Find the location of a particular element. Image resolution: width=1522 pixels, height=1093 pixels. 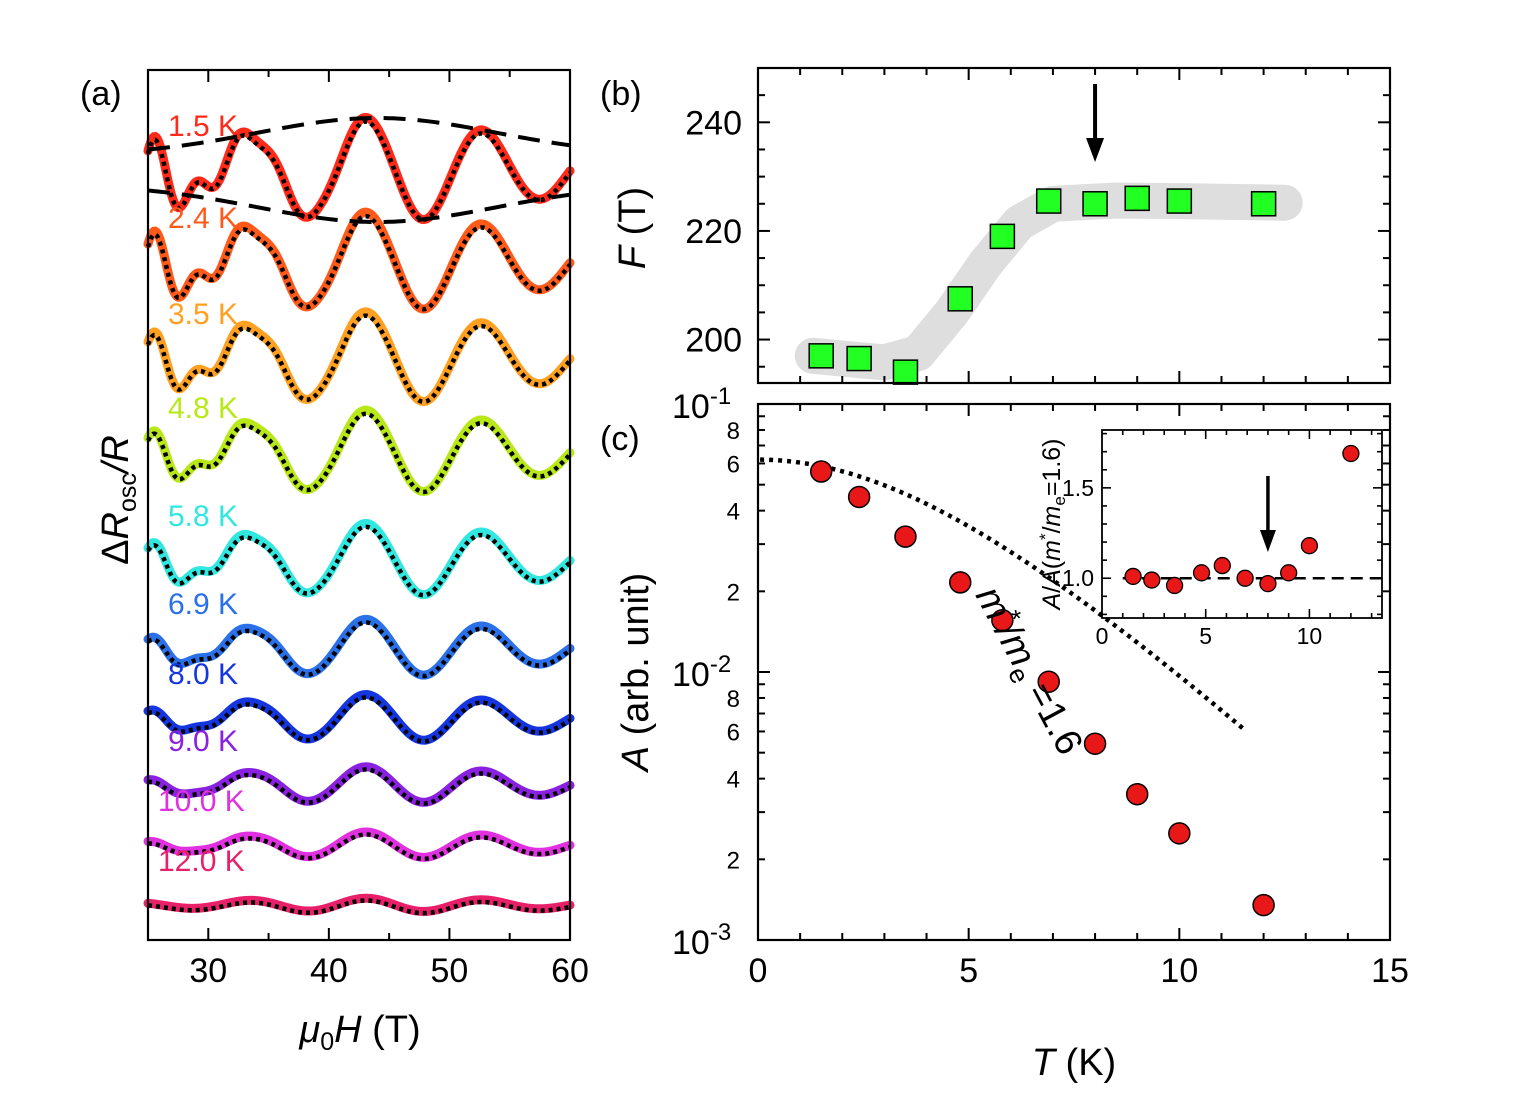

inset-points is located at coordinates (1242, 519).